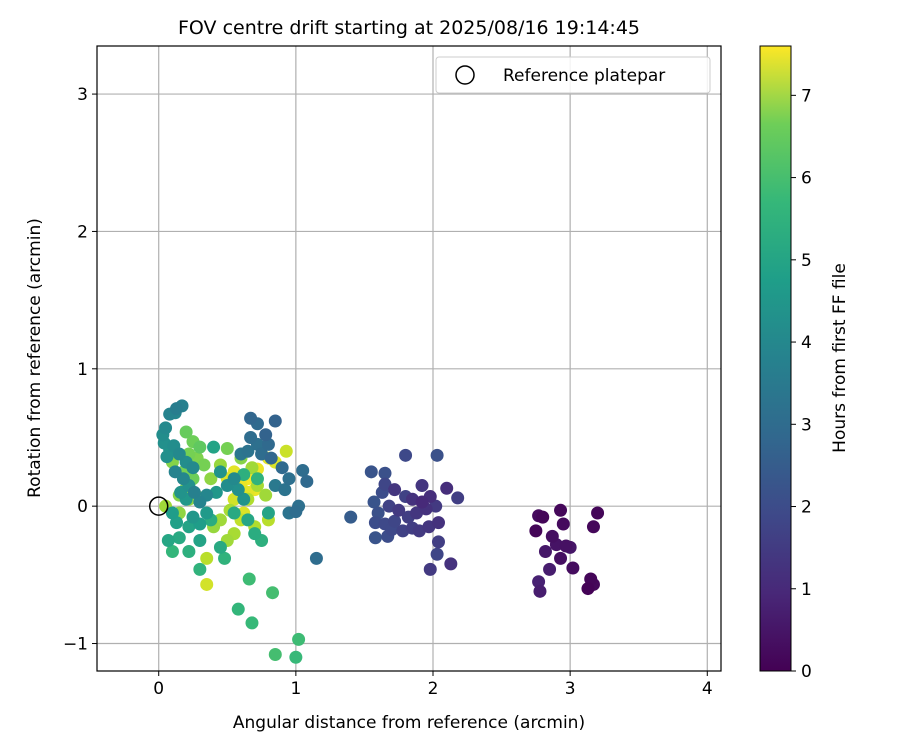  Describe the element at coordinates (158, 689) in the screenshot. I see `x-tick-label: 0` at that location.